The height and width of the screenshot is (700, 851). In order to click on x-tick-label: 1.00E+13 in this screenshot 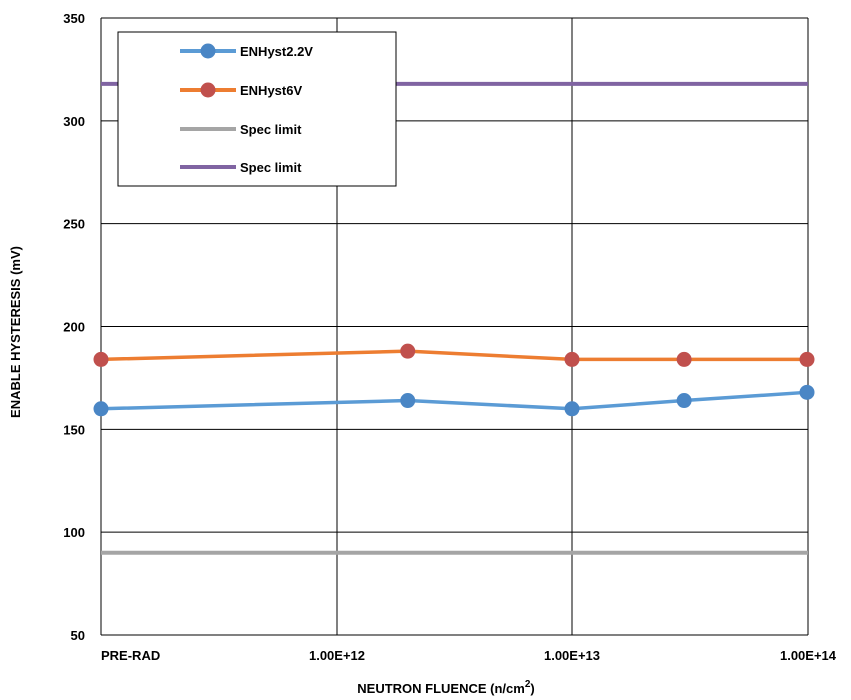, I will do `click(572, 655)`.